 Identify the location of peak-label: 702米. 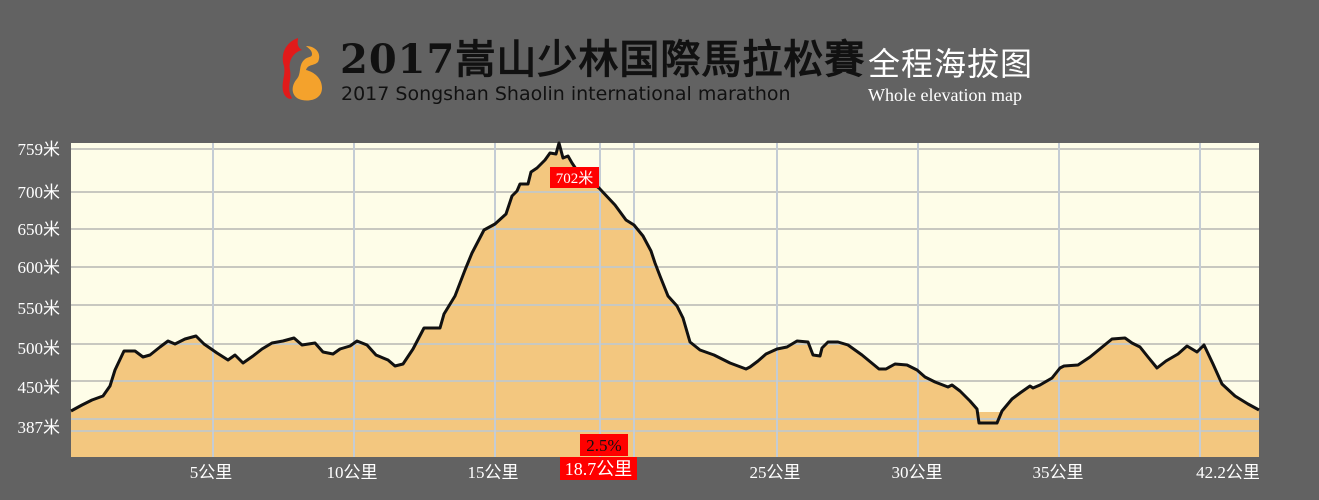
(575, 178).